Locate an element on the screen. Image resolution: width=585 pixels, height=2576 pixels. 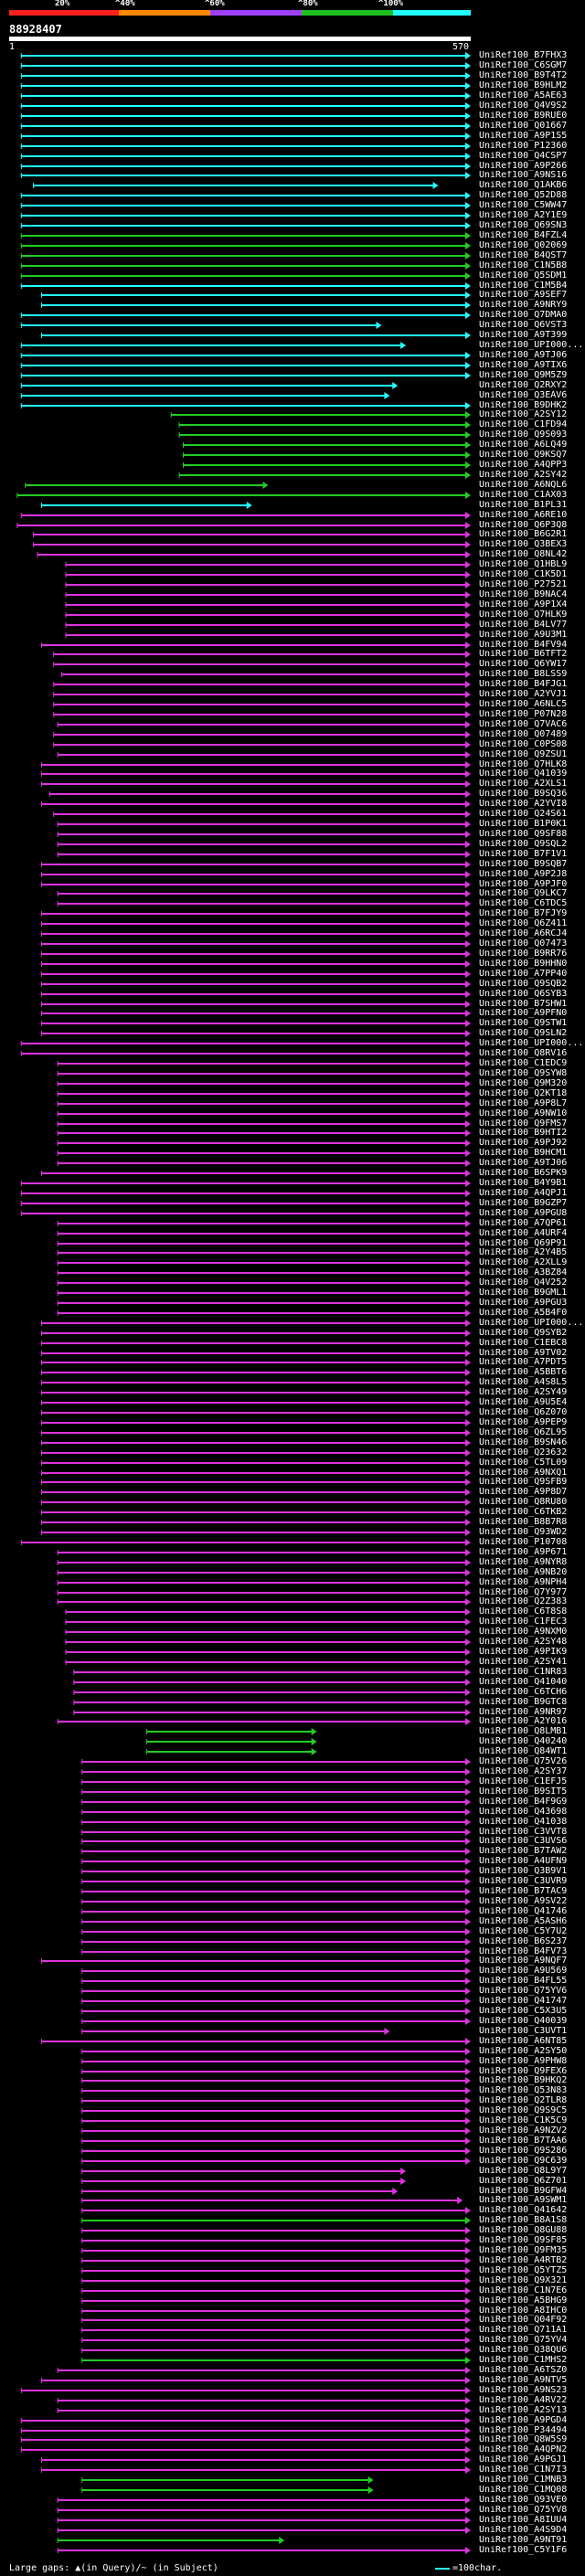
hit-link: UniRef100_C1FEC3 is located at coordinates (523, 1622).